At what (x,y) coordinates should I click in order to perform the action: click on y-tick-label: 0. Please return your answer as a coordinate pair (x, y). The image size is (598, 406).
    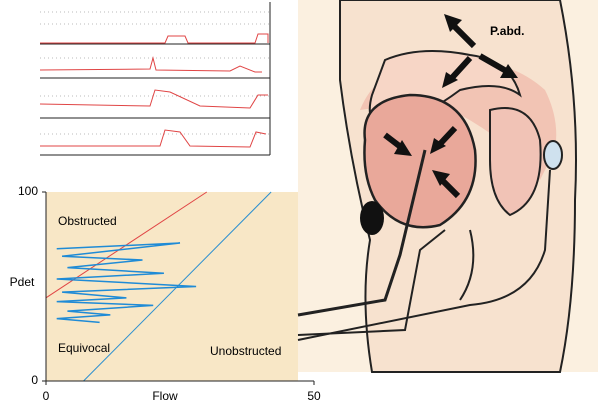
    Looking at the image, I should click on (34, 380).